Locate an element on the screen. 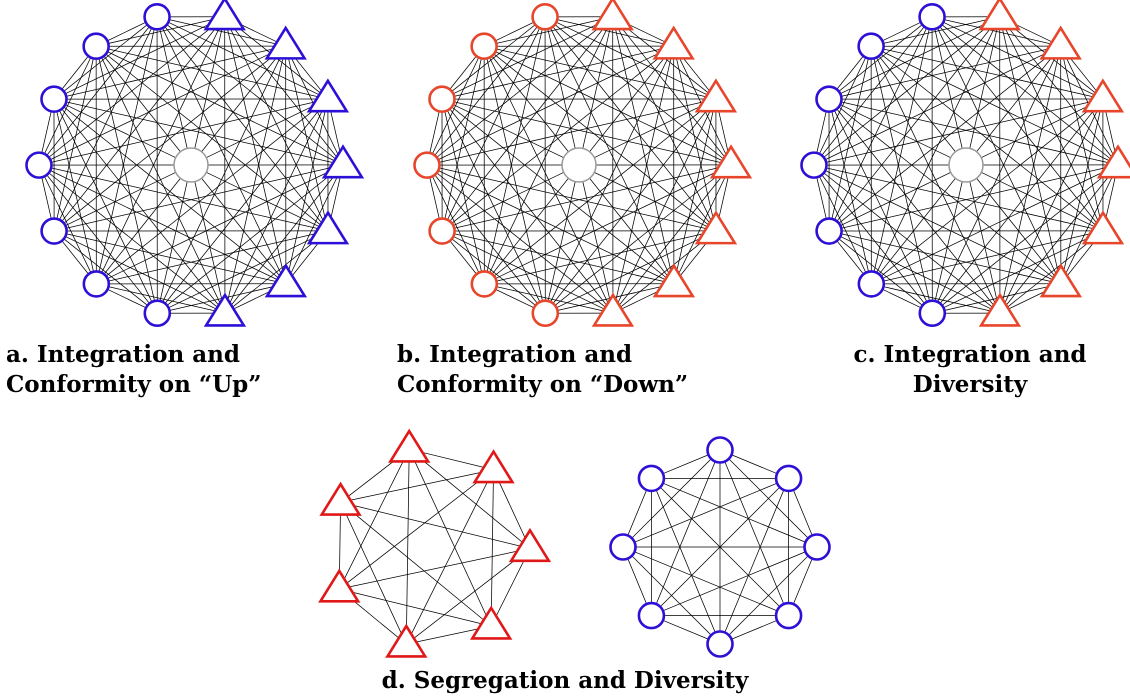 This screenshot has height=698, width=1130. panel-b-network is located at coordinates (583, 164).